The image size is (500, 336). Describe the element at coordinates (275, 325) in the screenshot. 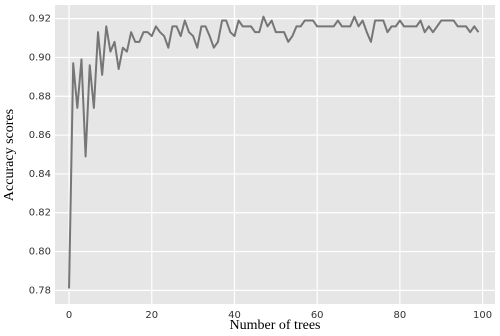

I see `x-axis-title: Number of trees` at that location.